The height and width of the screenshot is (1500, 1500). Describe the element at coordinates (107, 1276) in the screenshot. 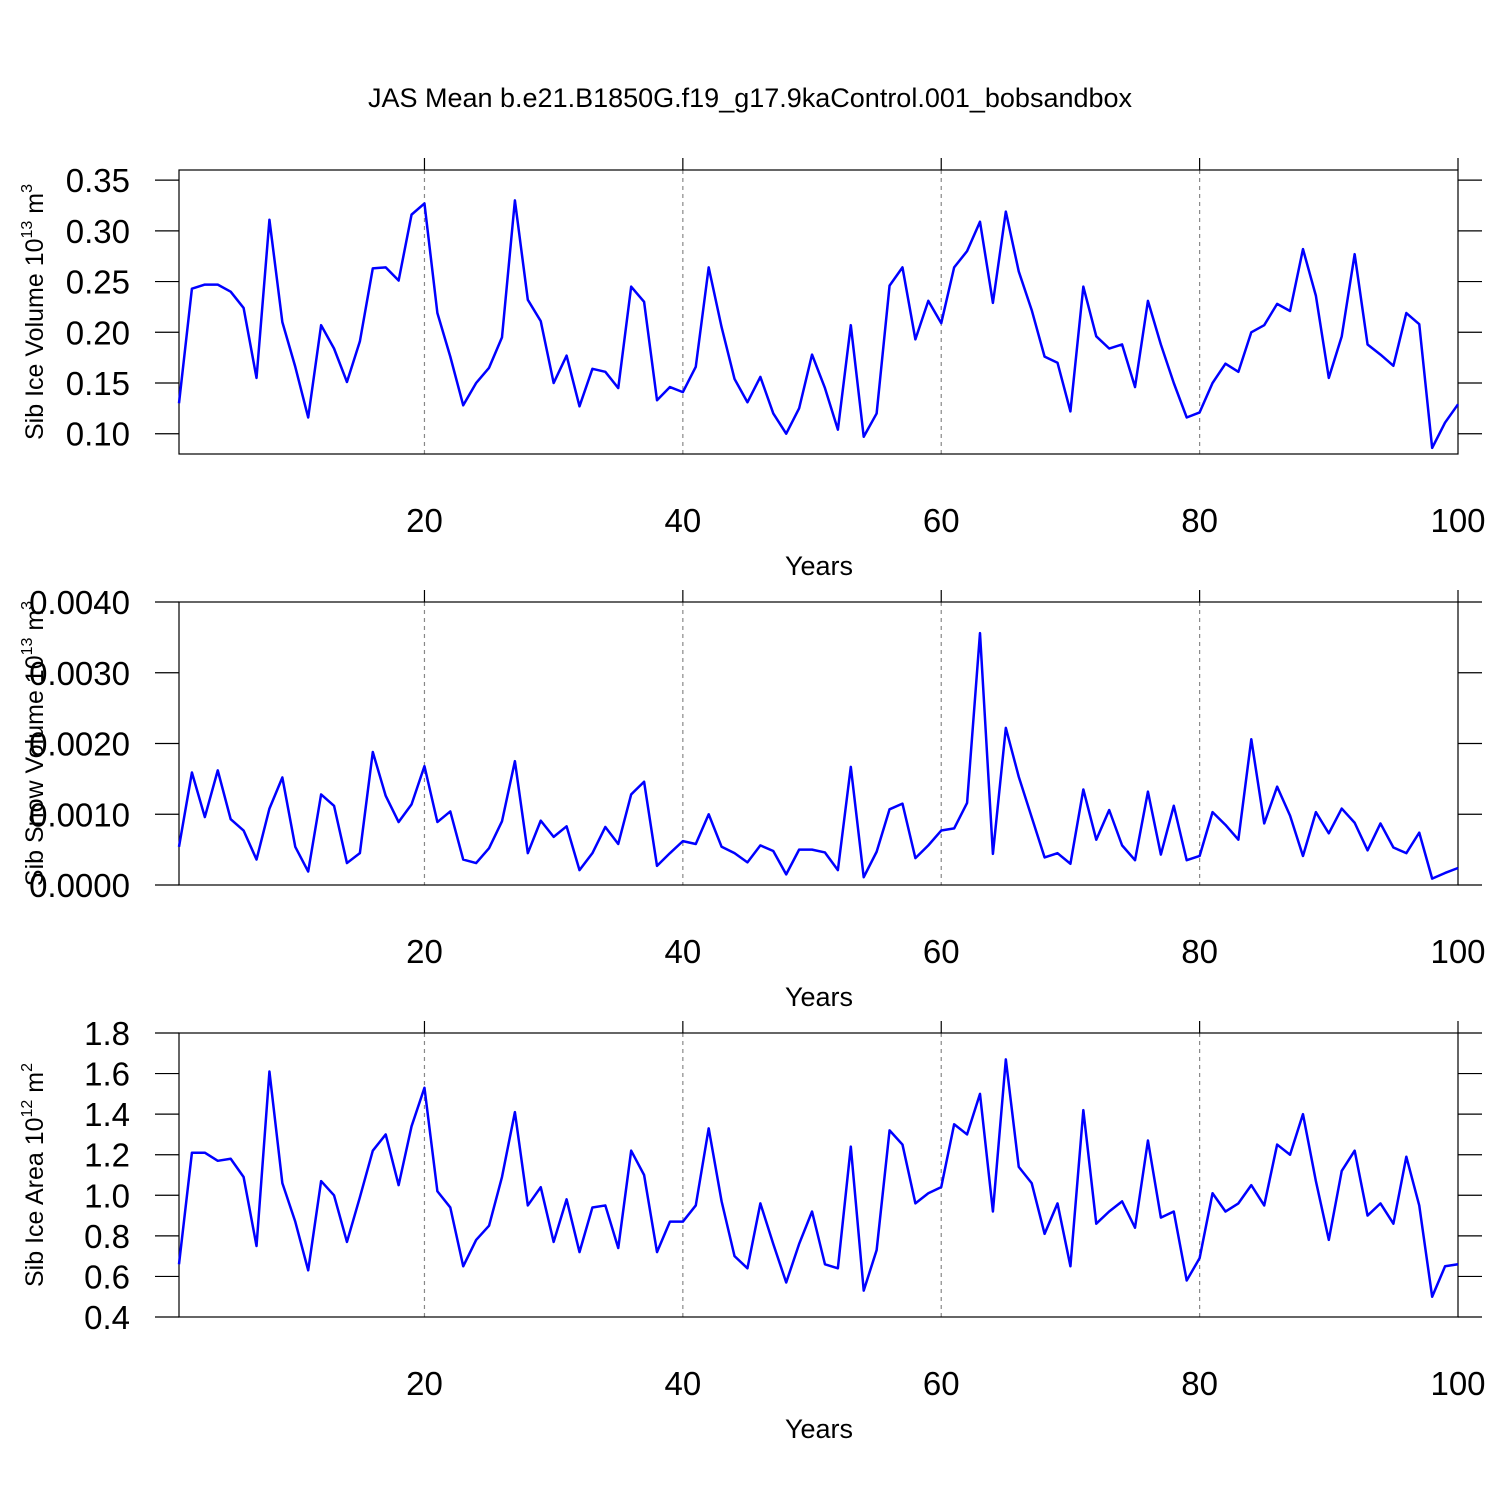

I see `y-tick-label: 0.6` at that location.